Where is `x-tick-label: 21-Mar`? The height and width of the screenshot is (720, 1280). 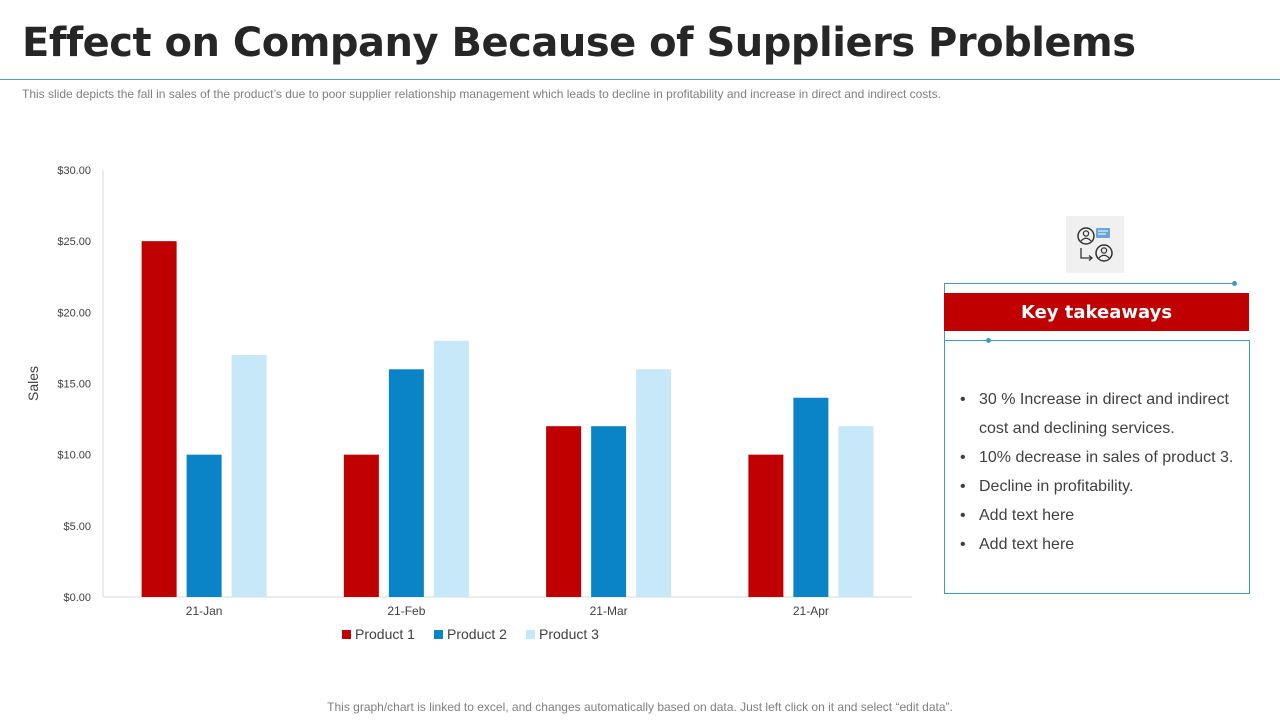
x-tick-label: 21-Mar is located at coordinates (609, 611).